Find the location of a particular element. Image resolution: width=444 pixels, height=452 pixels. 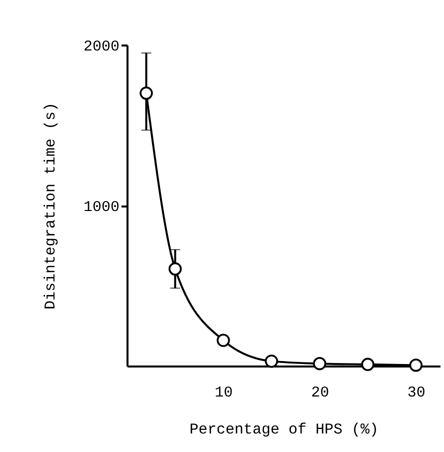

x-tick-label: 10 is located at coordinates (223, 393).